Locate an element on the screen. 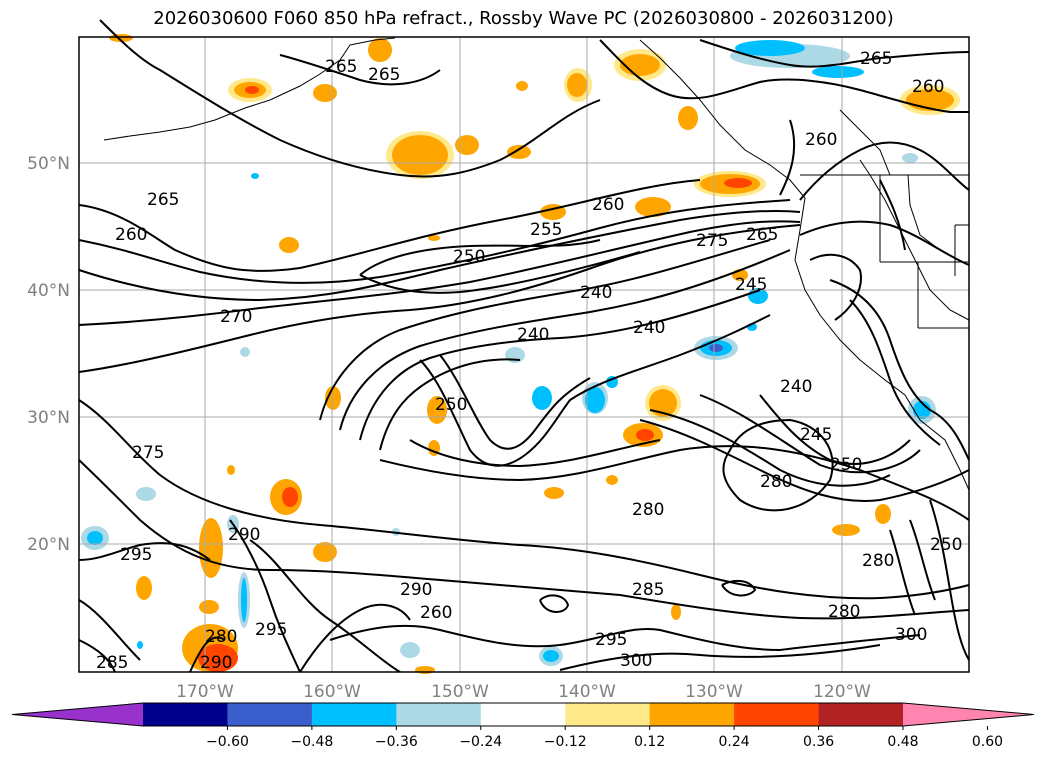 The width and height of the screenshot is (1047, 765). colorbar-outline is located at coordinates (523, 714).